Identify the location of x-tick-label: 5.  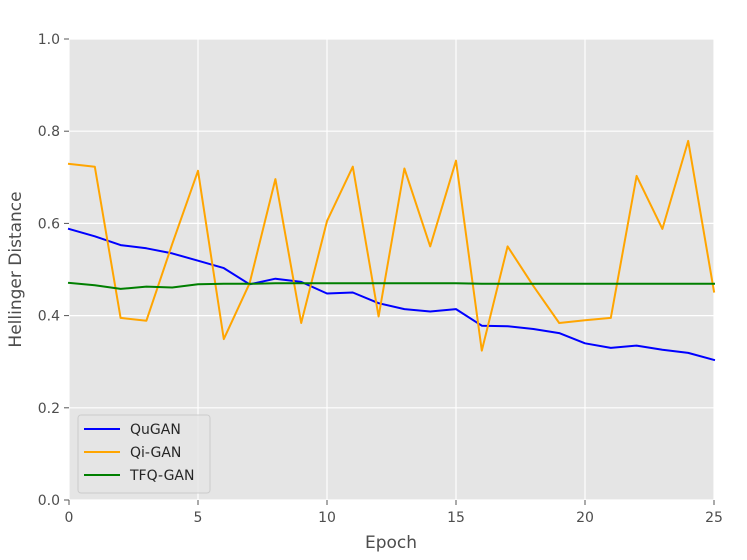
(198, 518).